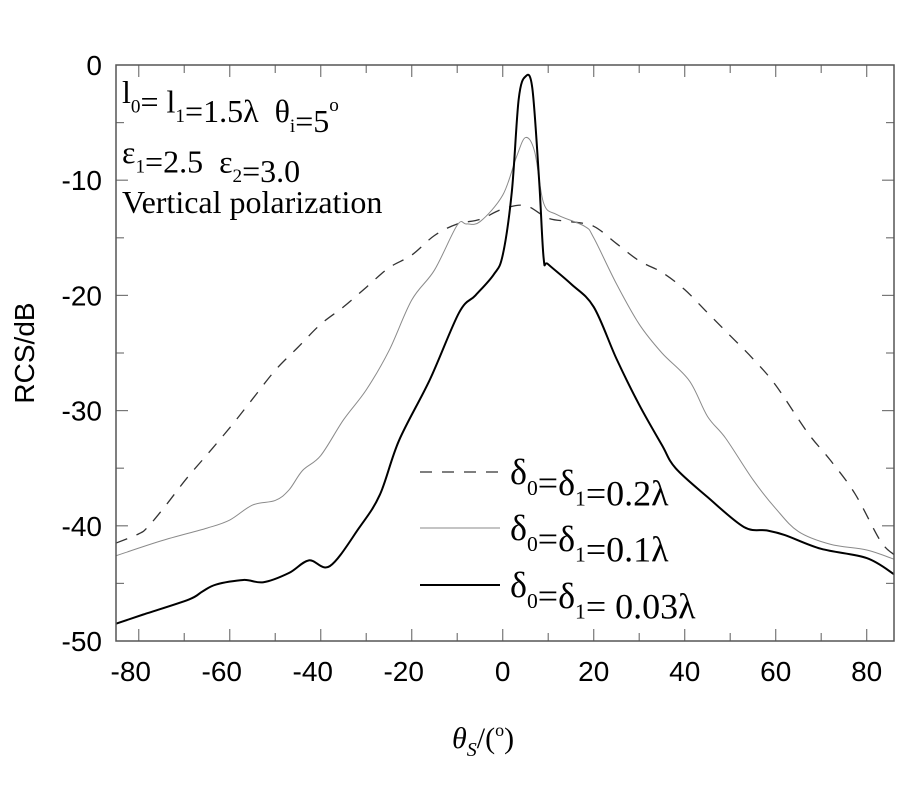 Image resolution: width=900 pixels, height=800 pixels. I want to click on x-label-part: θ, so click(459, 738).